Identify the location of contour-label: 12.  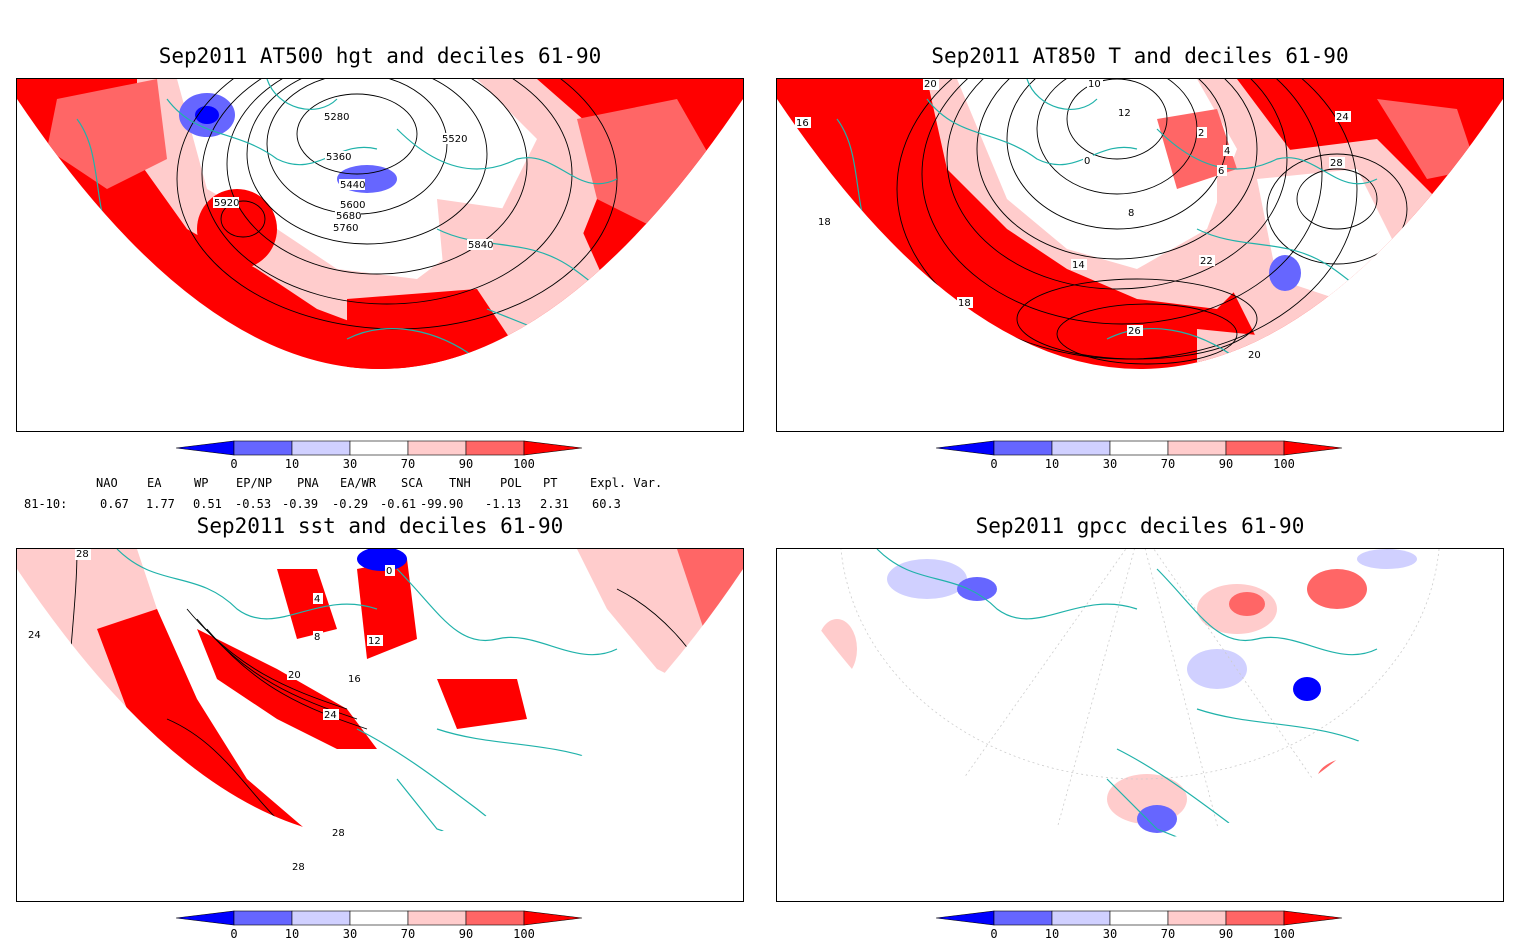
(1124, 113).